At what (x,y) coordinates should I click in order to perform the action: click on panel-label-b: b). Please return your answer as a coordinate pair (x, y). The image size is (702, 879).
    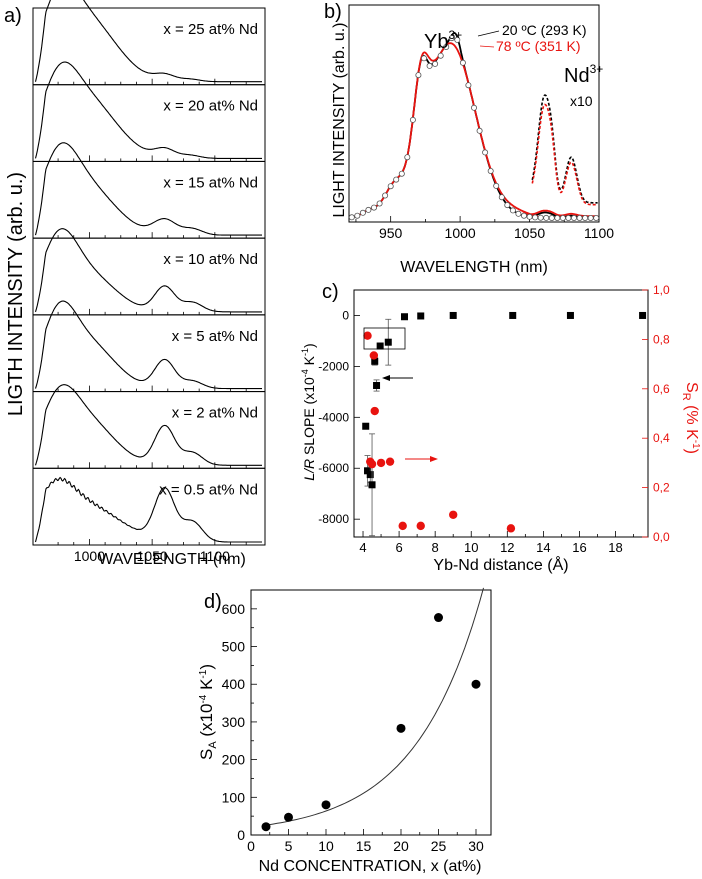
    Looking at the image, I should click on (333, 12).